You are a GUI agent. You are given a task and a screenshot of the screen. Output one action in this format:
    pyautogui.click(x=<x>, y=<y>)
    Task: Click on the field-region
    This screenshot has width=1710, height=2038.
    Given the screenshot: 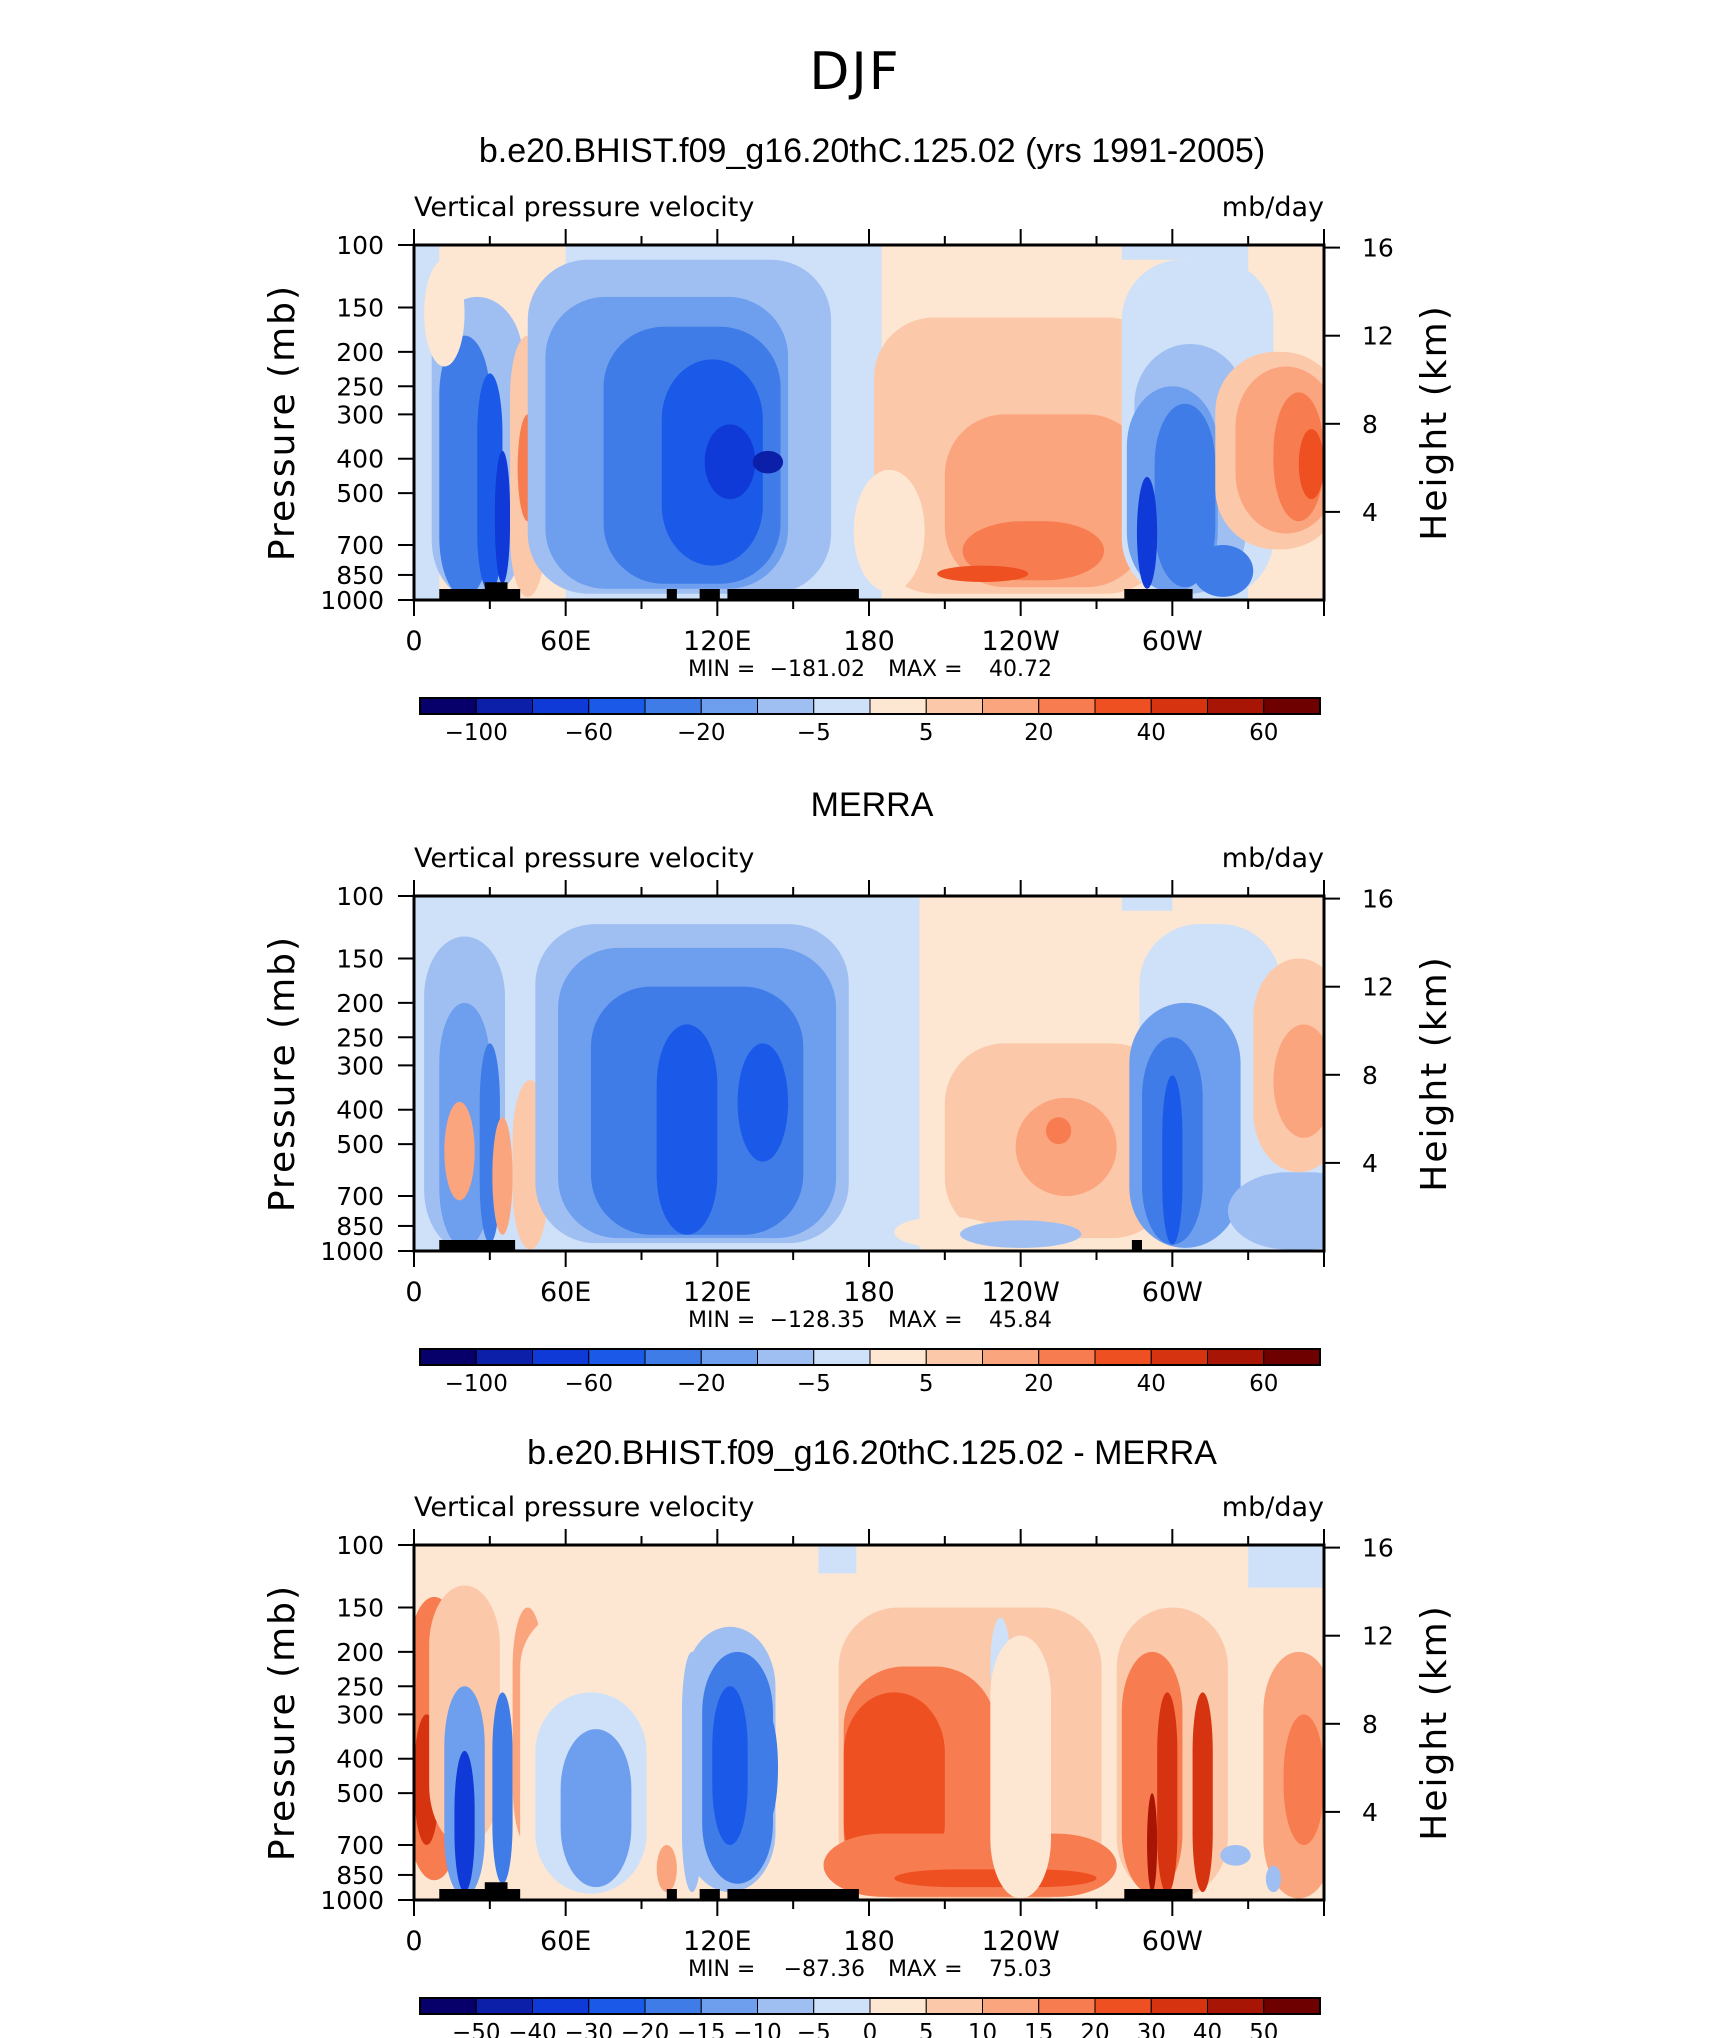 What is the action you would take?
    pyautogui.click(x=837, y=1559)
    